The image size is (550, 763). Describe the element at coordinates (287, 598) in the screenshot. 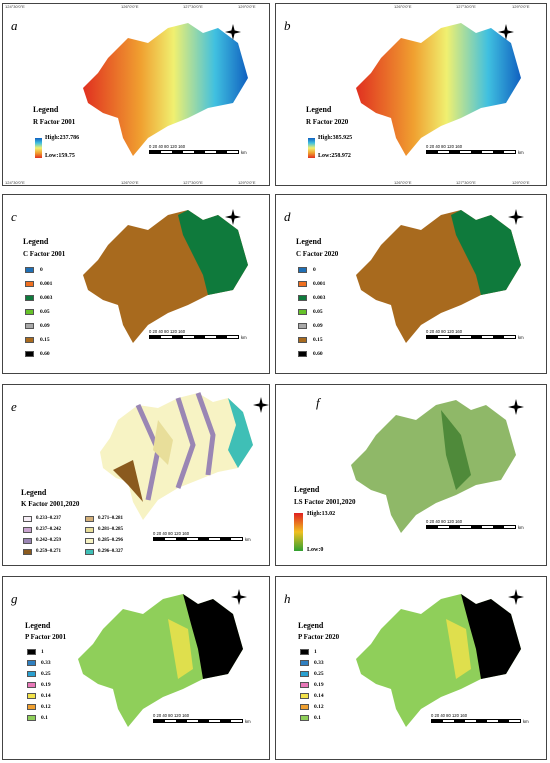

I see `panel-letter: h` at that location.